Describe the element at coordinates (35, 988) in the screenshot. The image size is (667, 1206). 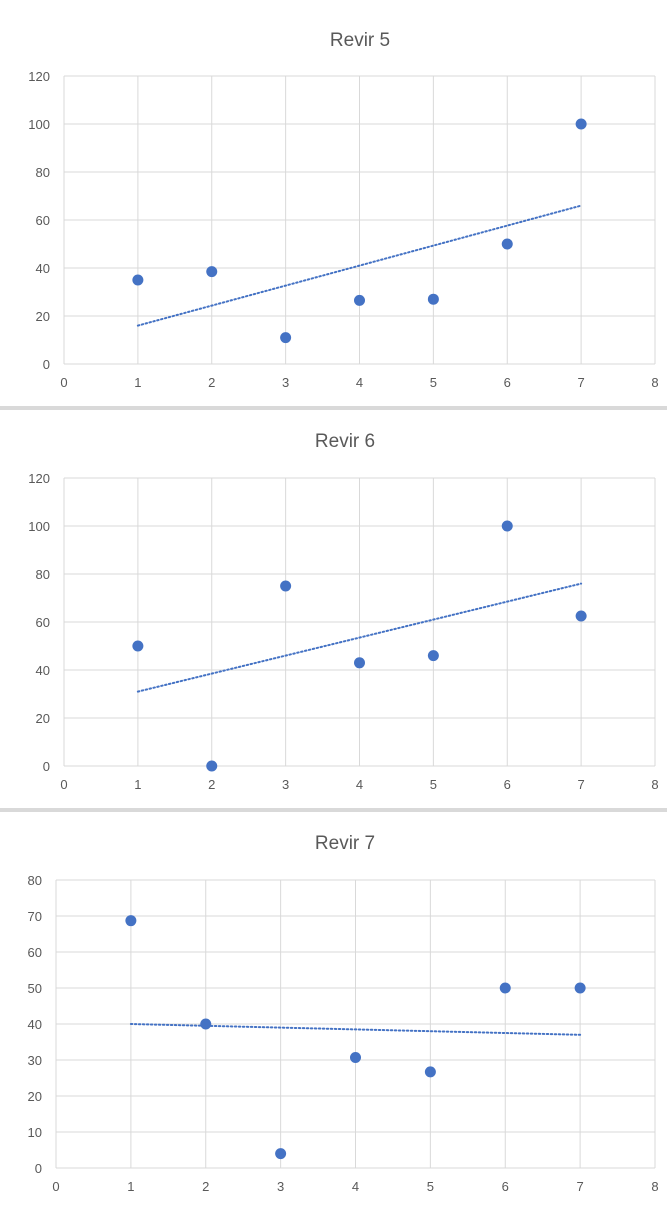
I see `y-tick-label: 50` at that location.